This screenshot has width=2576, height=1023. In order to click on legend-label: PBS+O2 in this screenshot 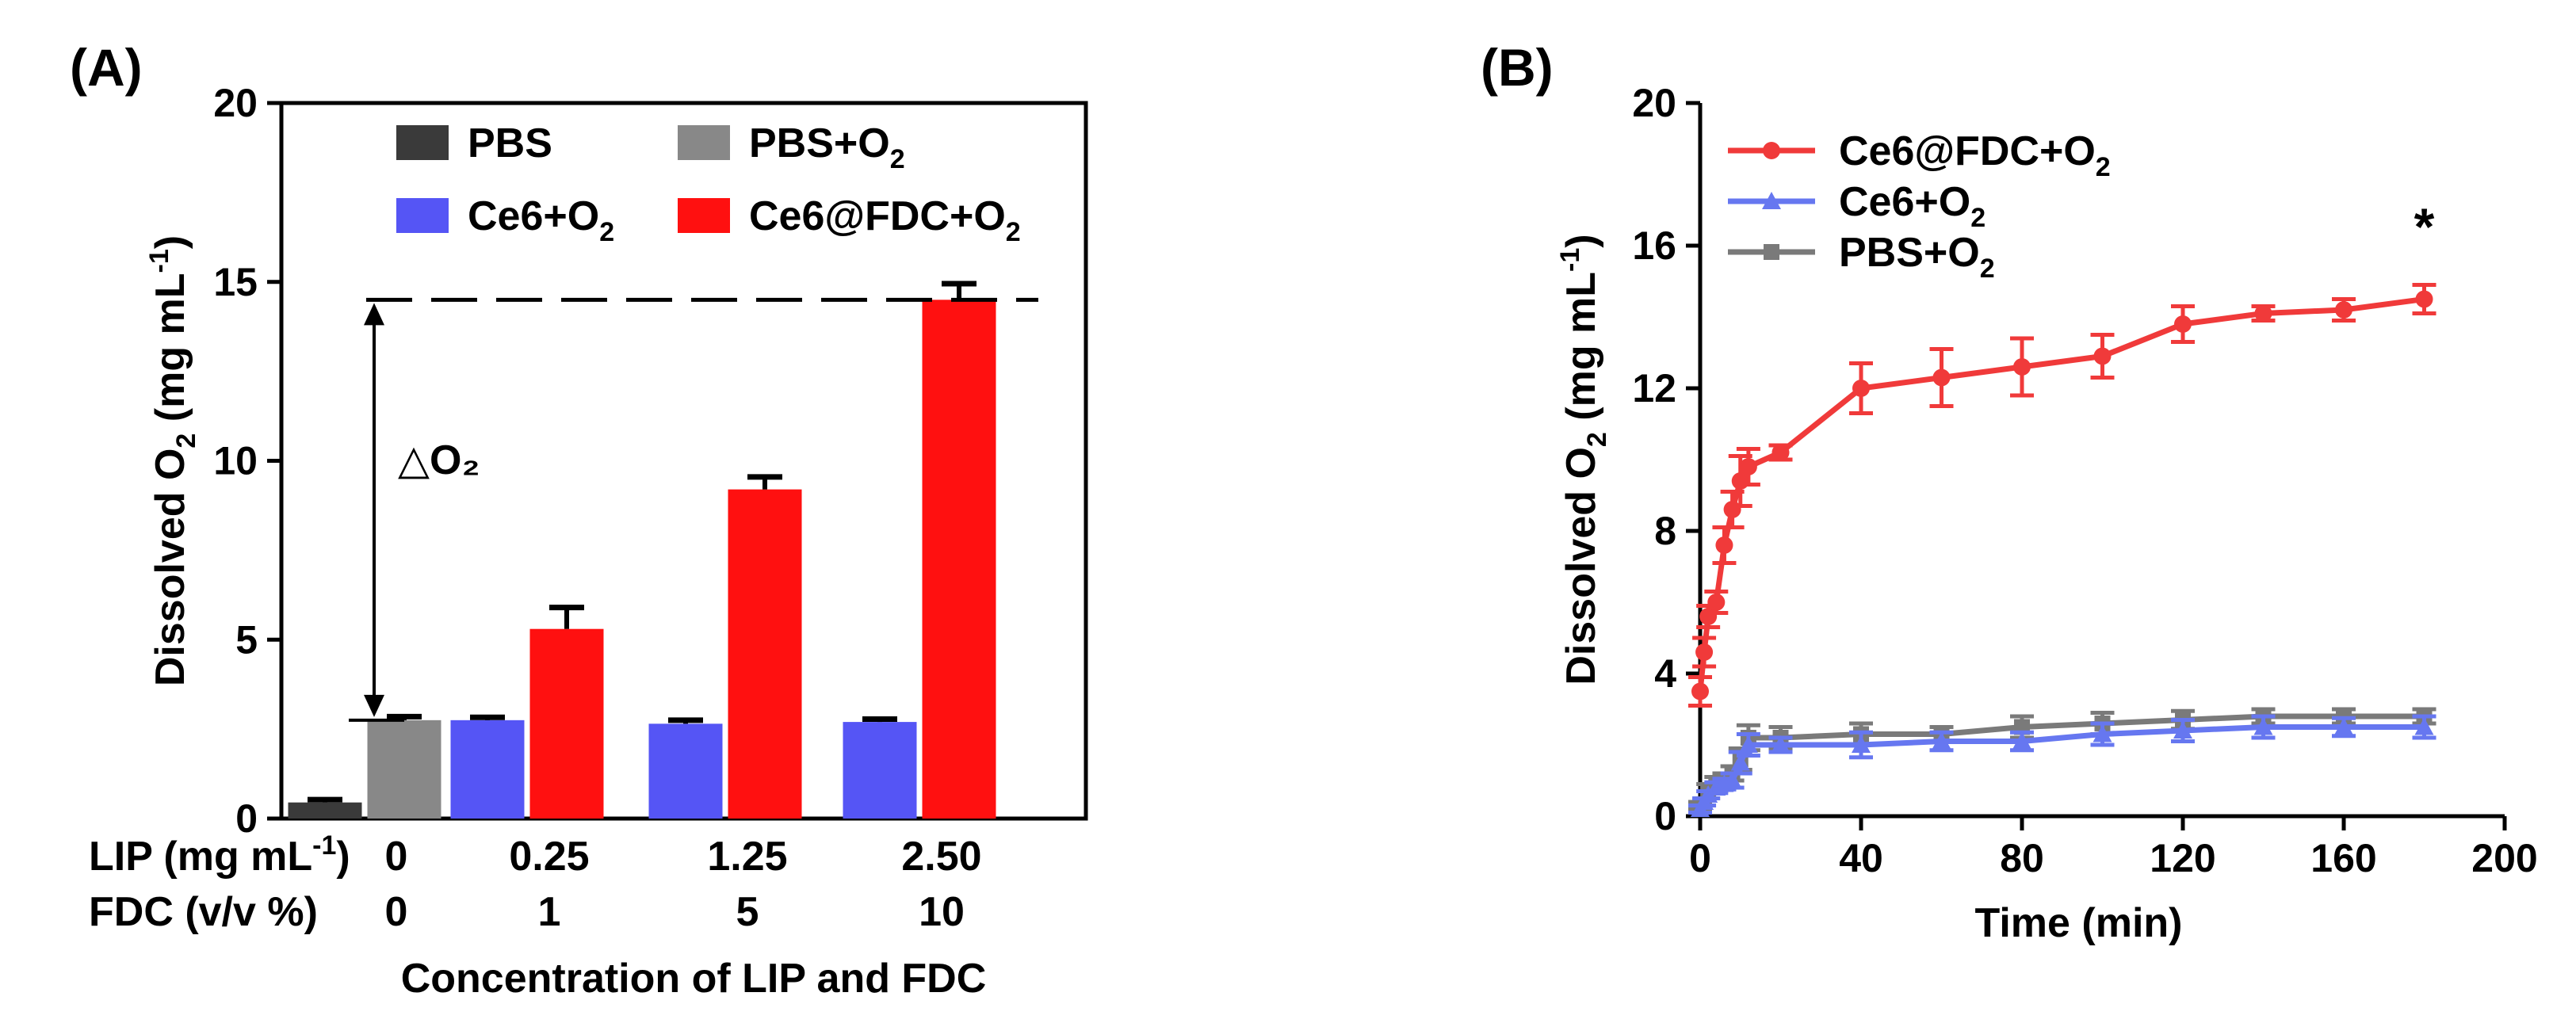, I will do `click(1917, 257)`.